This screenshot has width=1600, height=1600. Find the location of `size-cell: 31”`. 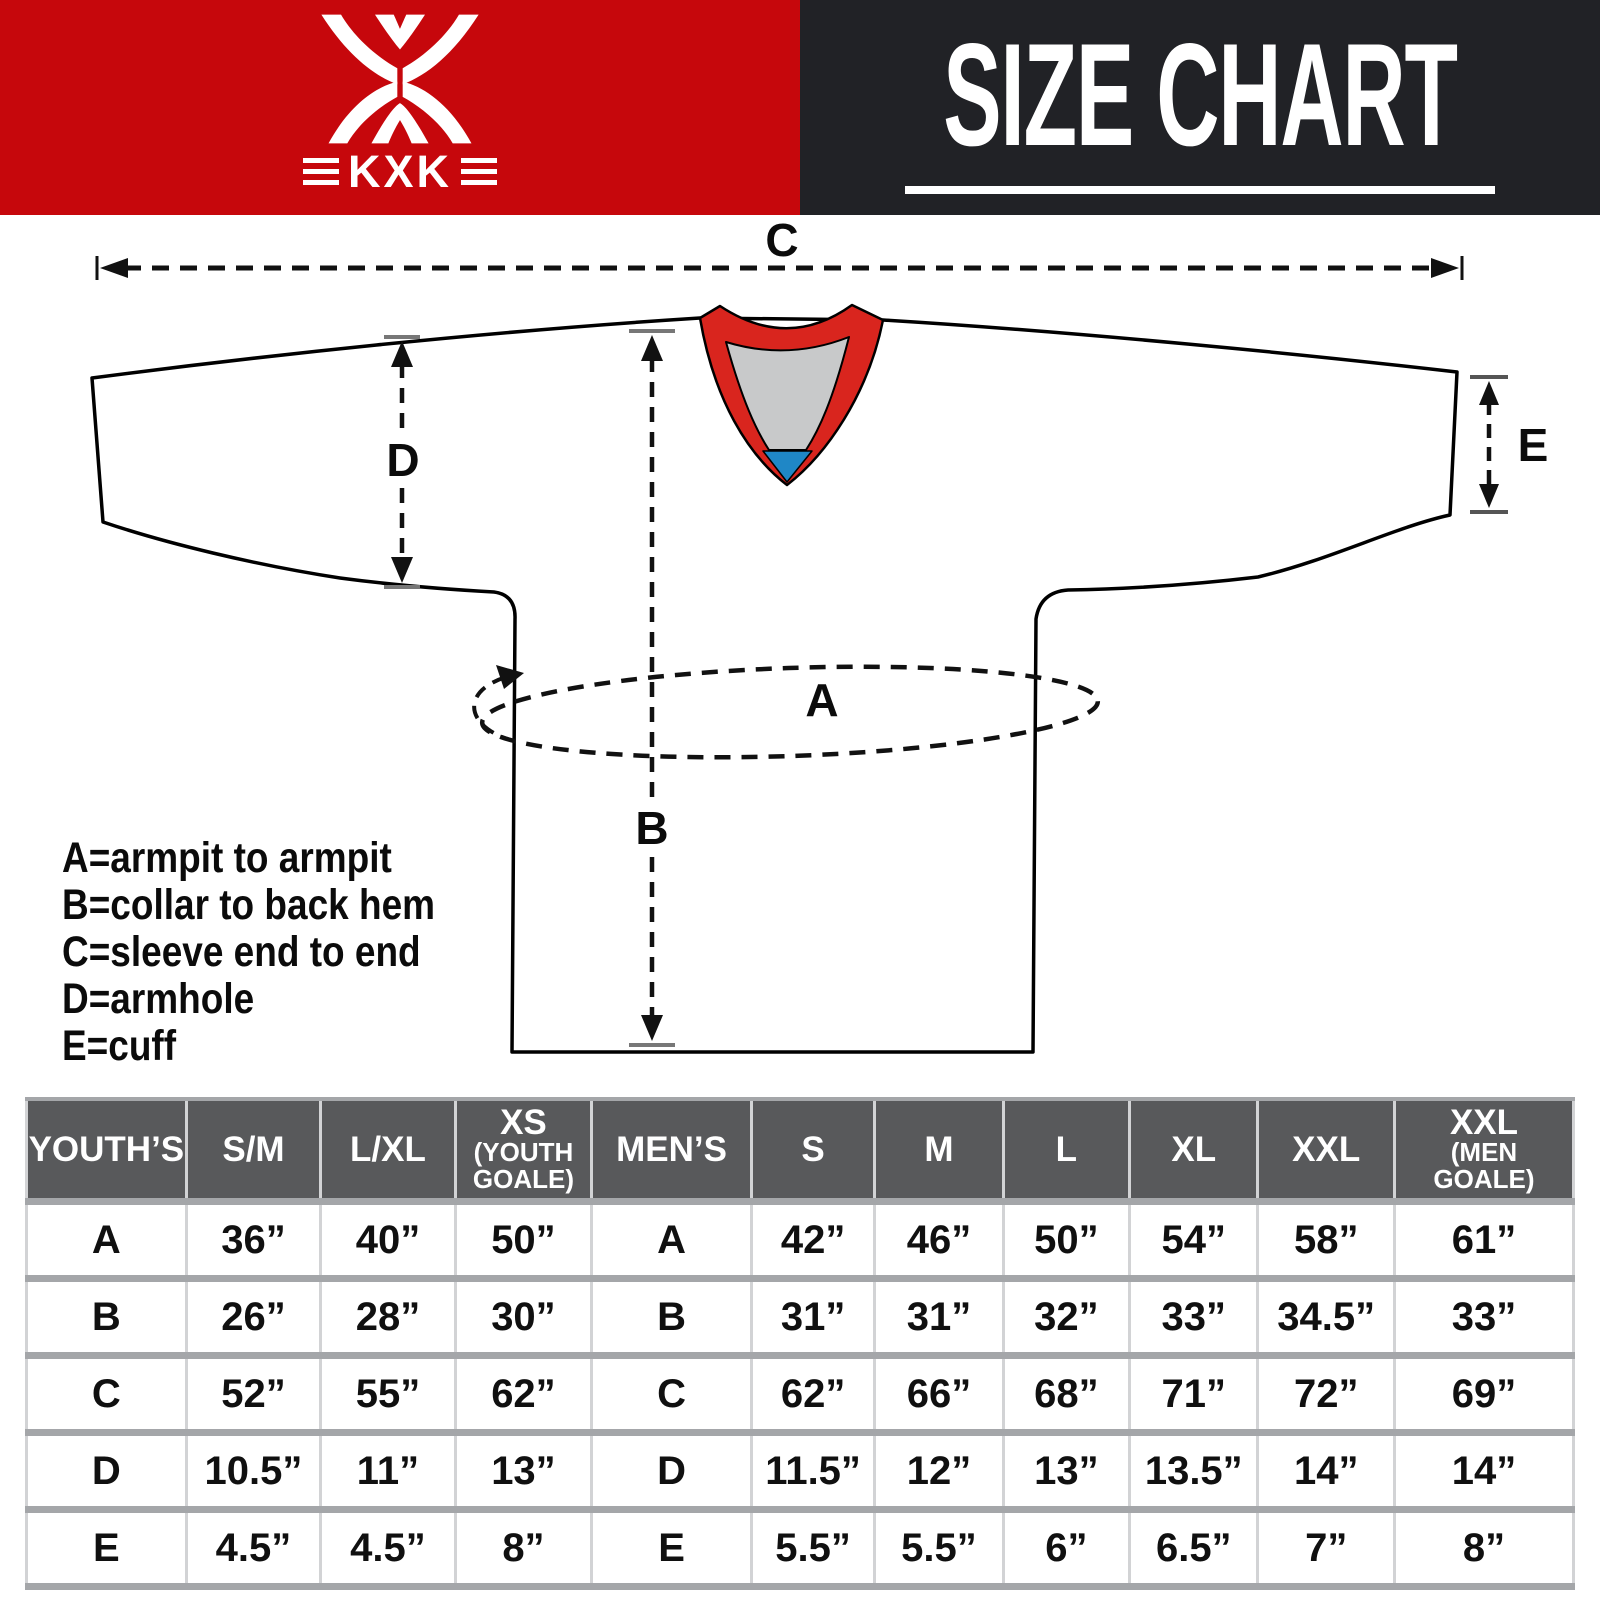

size-cell: 31” is located at coordinates (813, 1317).